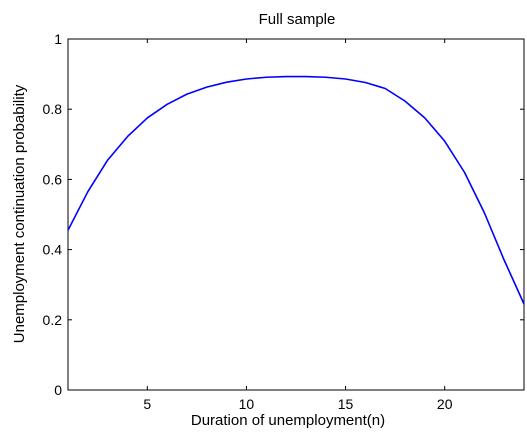  Describe the element at coordinates (288, 420) in the screenshot. I see `x-axis-label: Duration of unemployment(n)` at that location.